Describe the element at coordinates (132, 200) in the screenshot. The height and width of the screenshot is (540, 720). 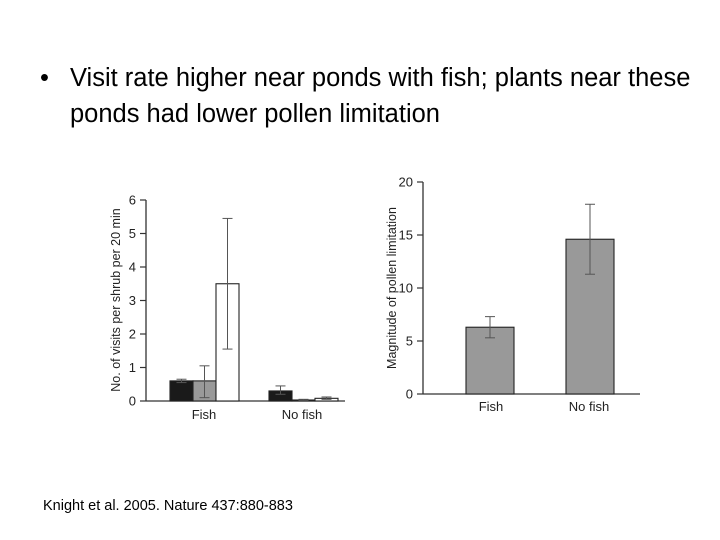
I see `y-tick-label: 6` at that location.